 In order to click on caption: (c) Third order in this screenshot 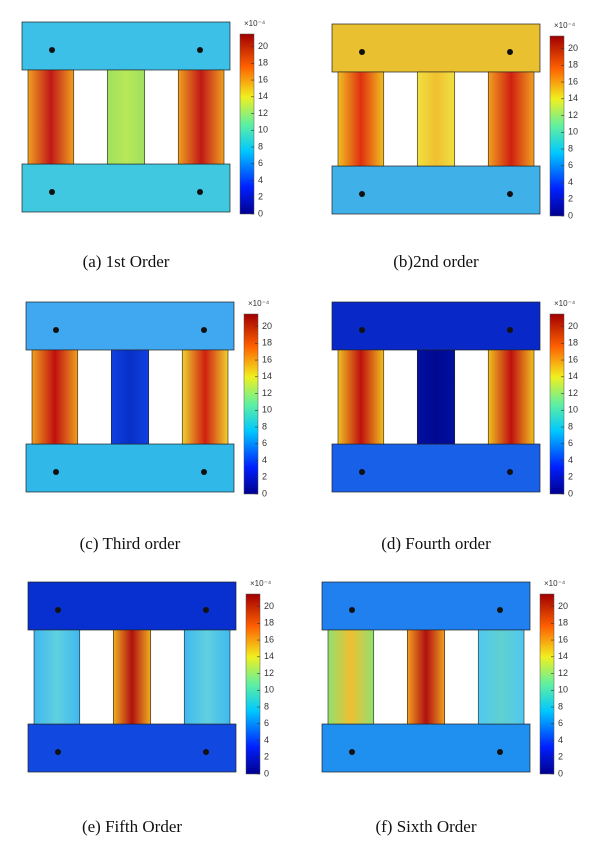, I will do `click(130, 543)`.